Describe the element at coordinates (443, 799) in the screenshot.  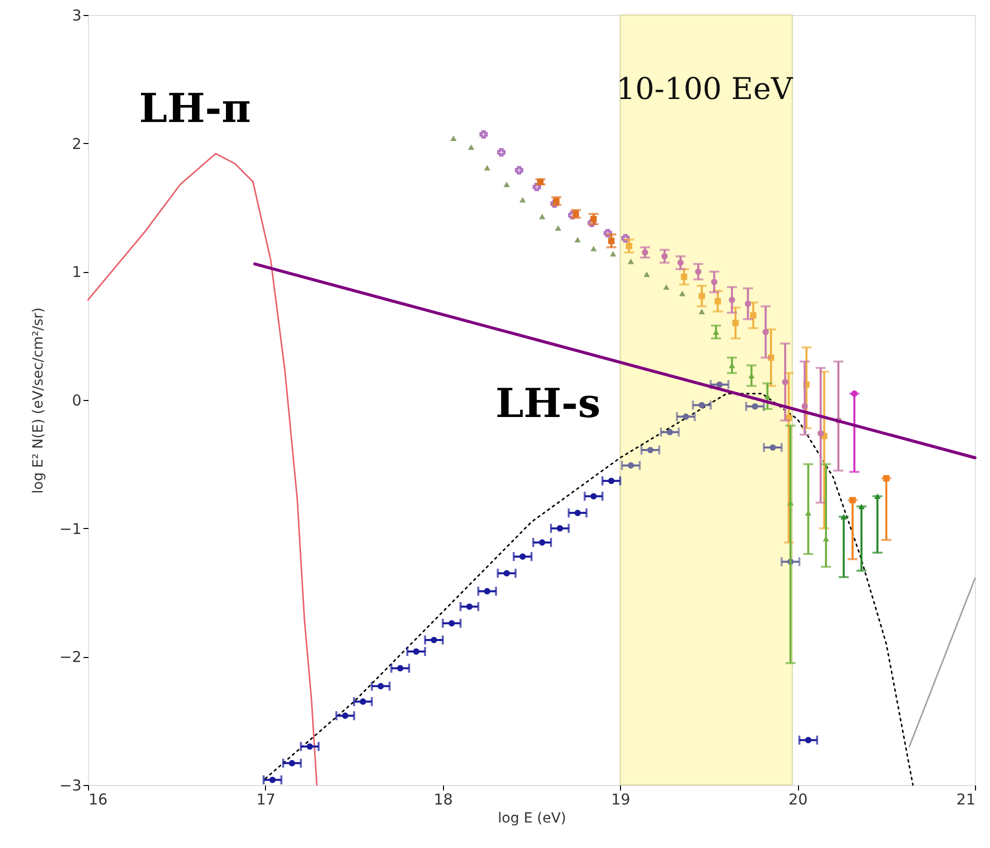
I see `x-tick-label: 18` at that location.